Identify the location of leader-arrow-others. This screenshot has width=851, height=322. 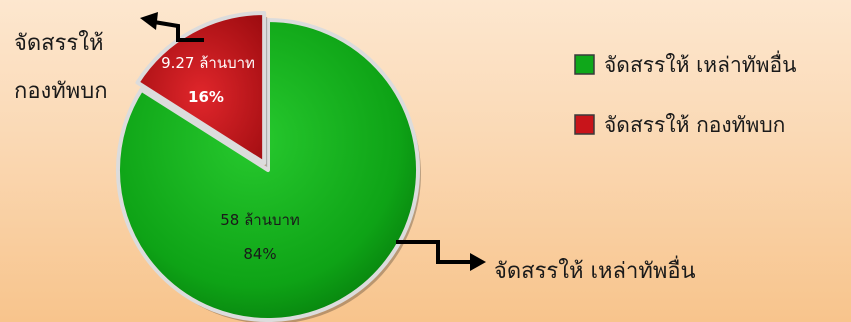
(441, 255).